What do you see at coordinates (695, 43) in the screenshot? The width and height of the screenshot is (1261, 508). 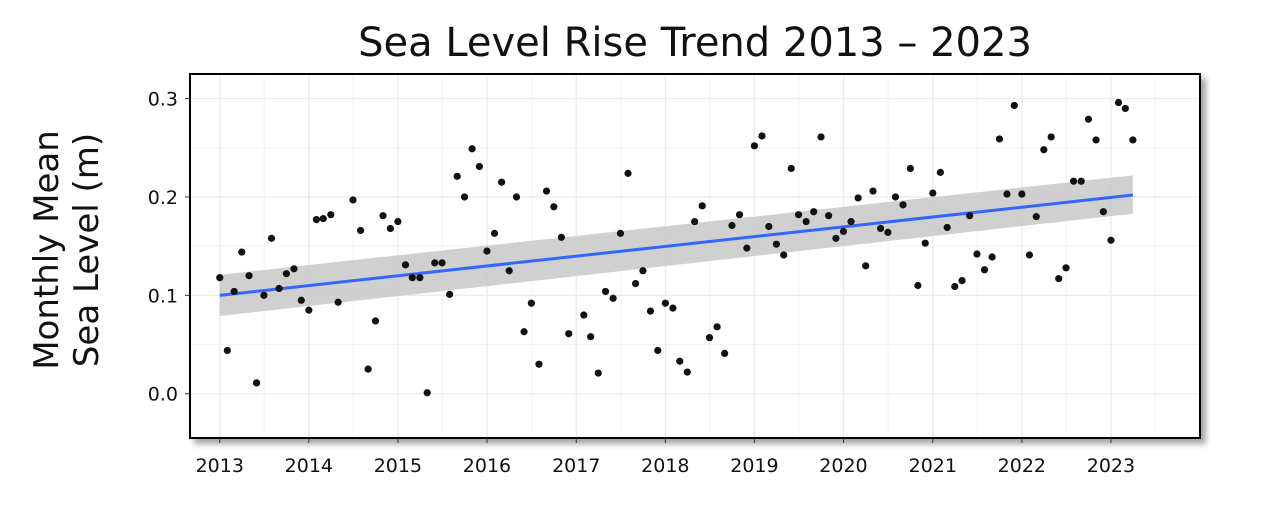 I see `chart-title: Sea Level Rise Trend 2013 – 2023` at bounding box center [695, 43].